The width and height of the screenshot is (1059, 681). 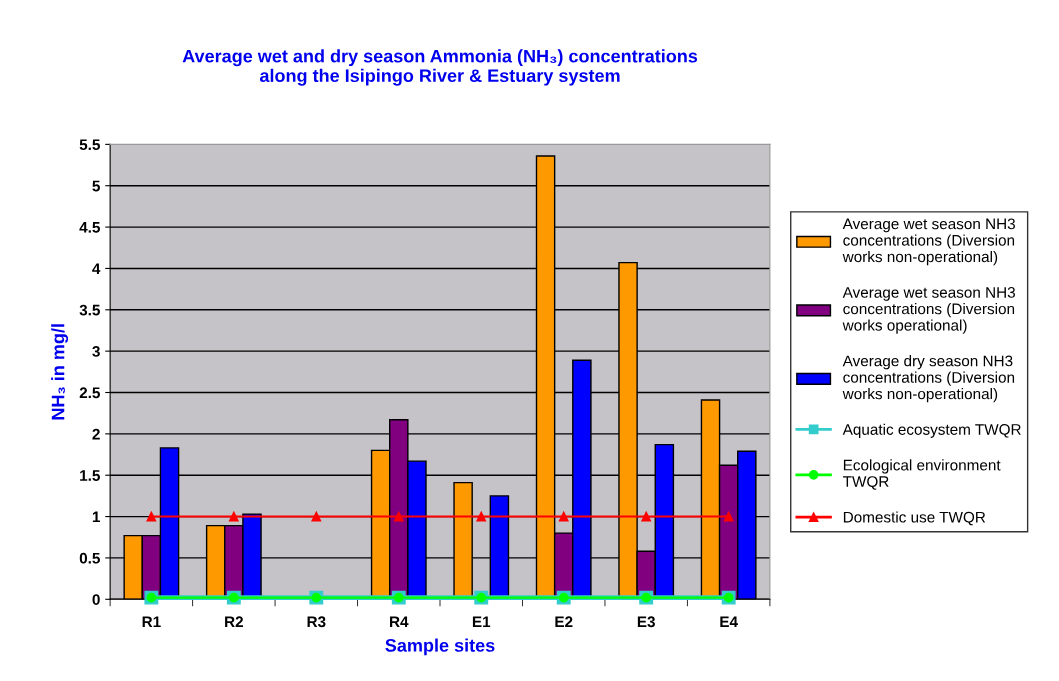 What do you see at coordinates (729, 622) in the screenshot?
I see `x-tick-label: E4` at bounding box center [729, 622].